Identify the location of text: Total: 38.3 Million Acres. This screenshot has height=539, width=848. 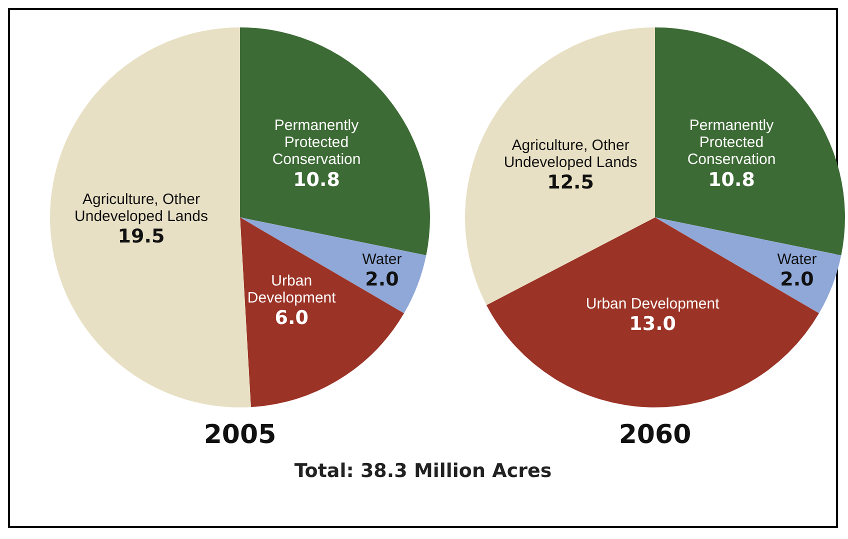
(423, 471).